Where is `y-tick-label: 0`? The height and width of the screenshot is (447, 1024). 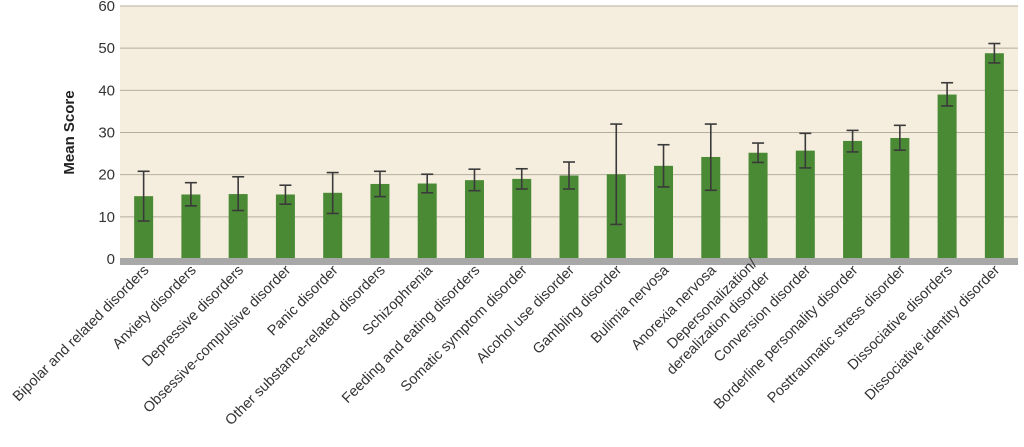
y-tick-label: 0 is located at coordinates (111, 259).